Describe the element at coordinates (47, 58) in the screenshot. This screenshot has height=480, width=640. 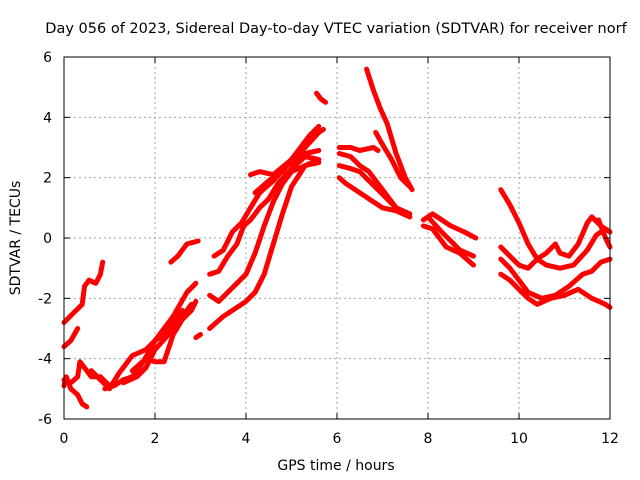
I see `y-tick-label: 6` at that location.